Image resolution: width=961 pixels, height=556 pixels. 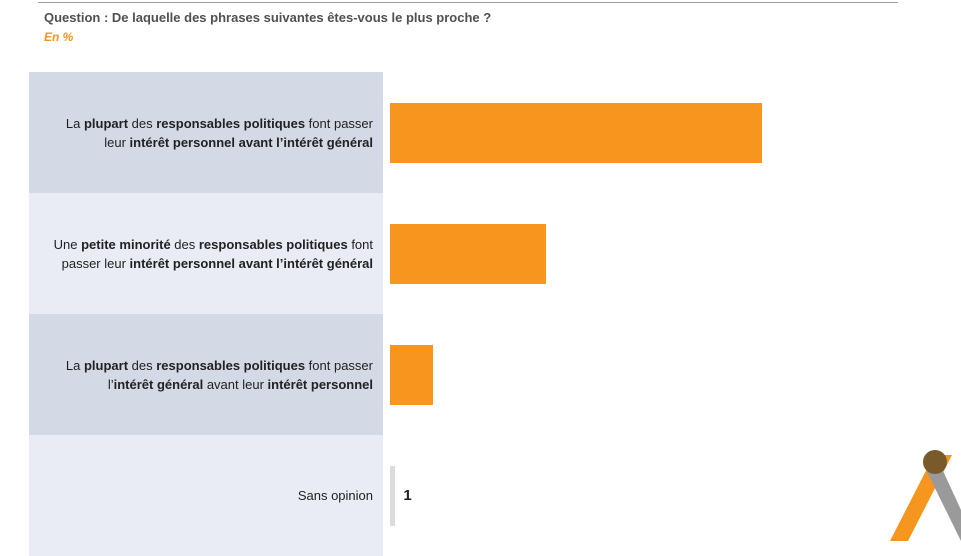 I want to click on category-label-cell: Sans opinion, so click(x=206, y=495).